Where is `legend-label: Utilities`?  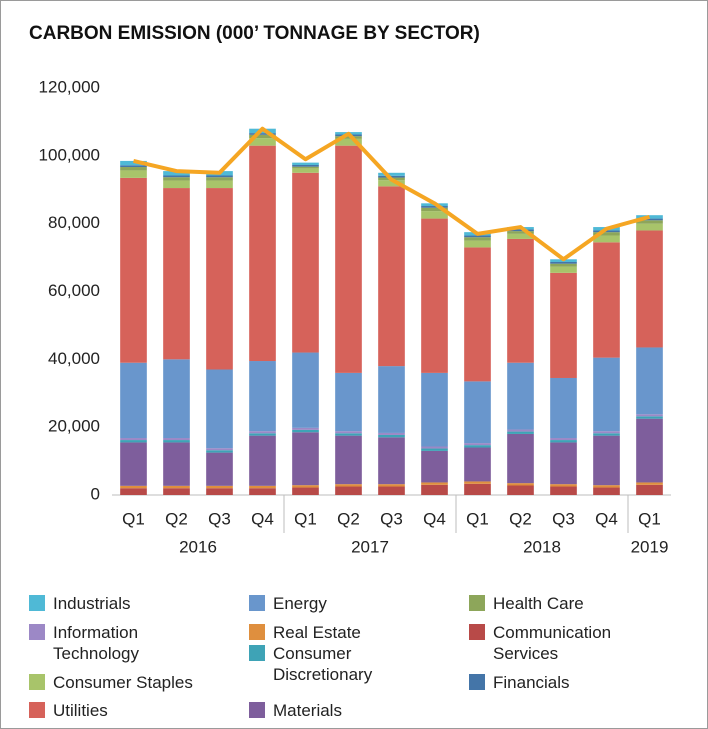 legend-label: Utilities is located at coordinates (80, 710).